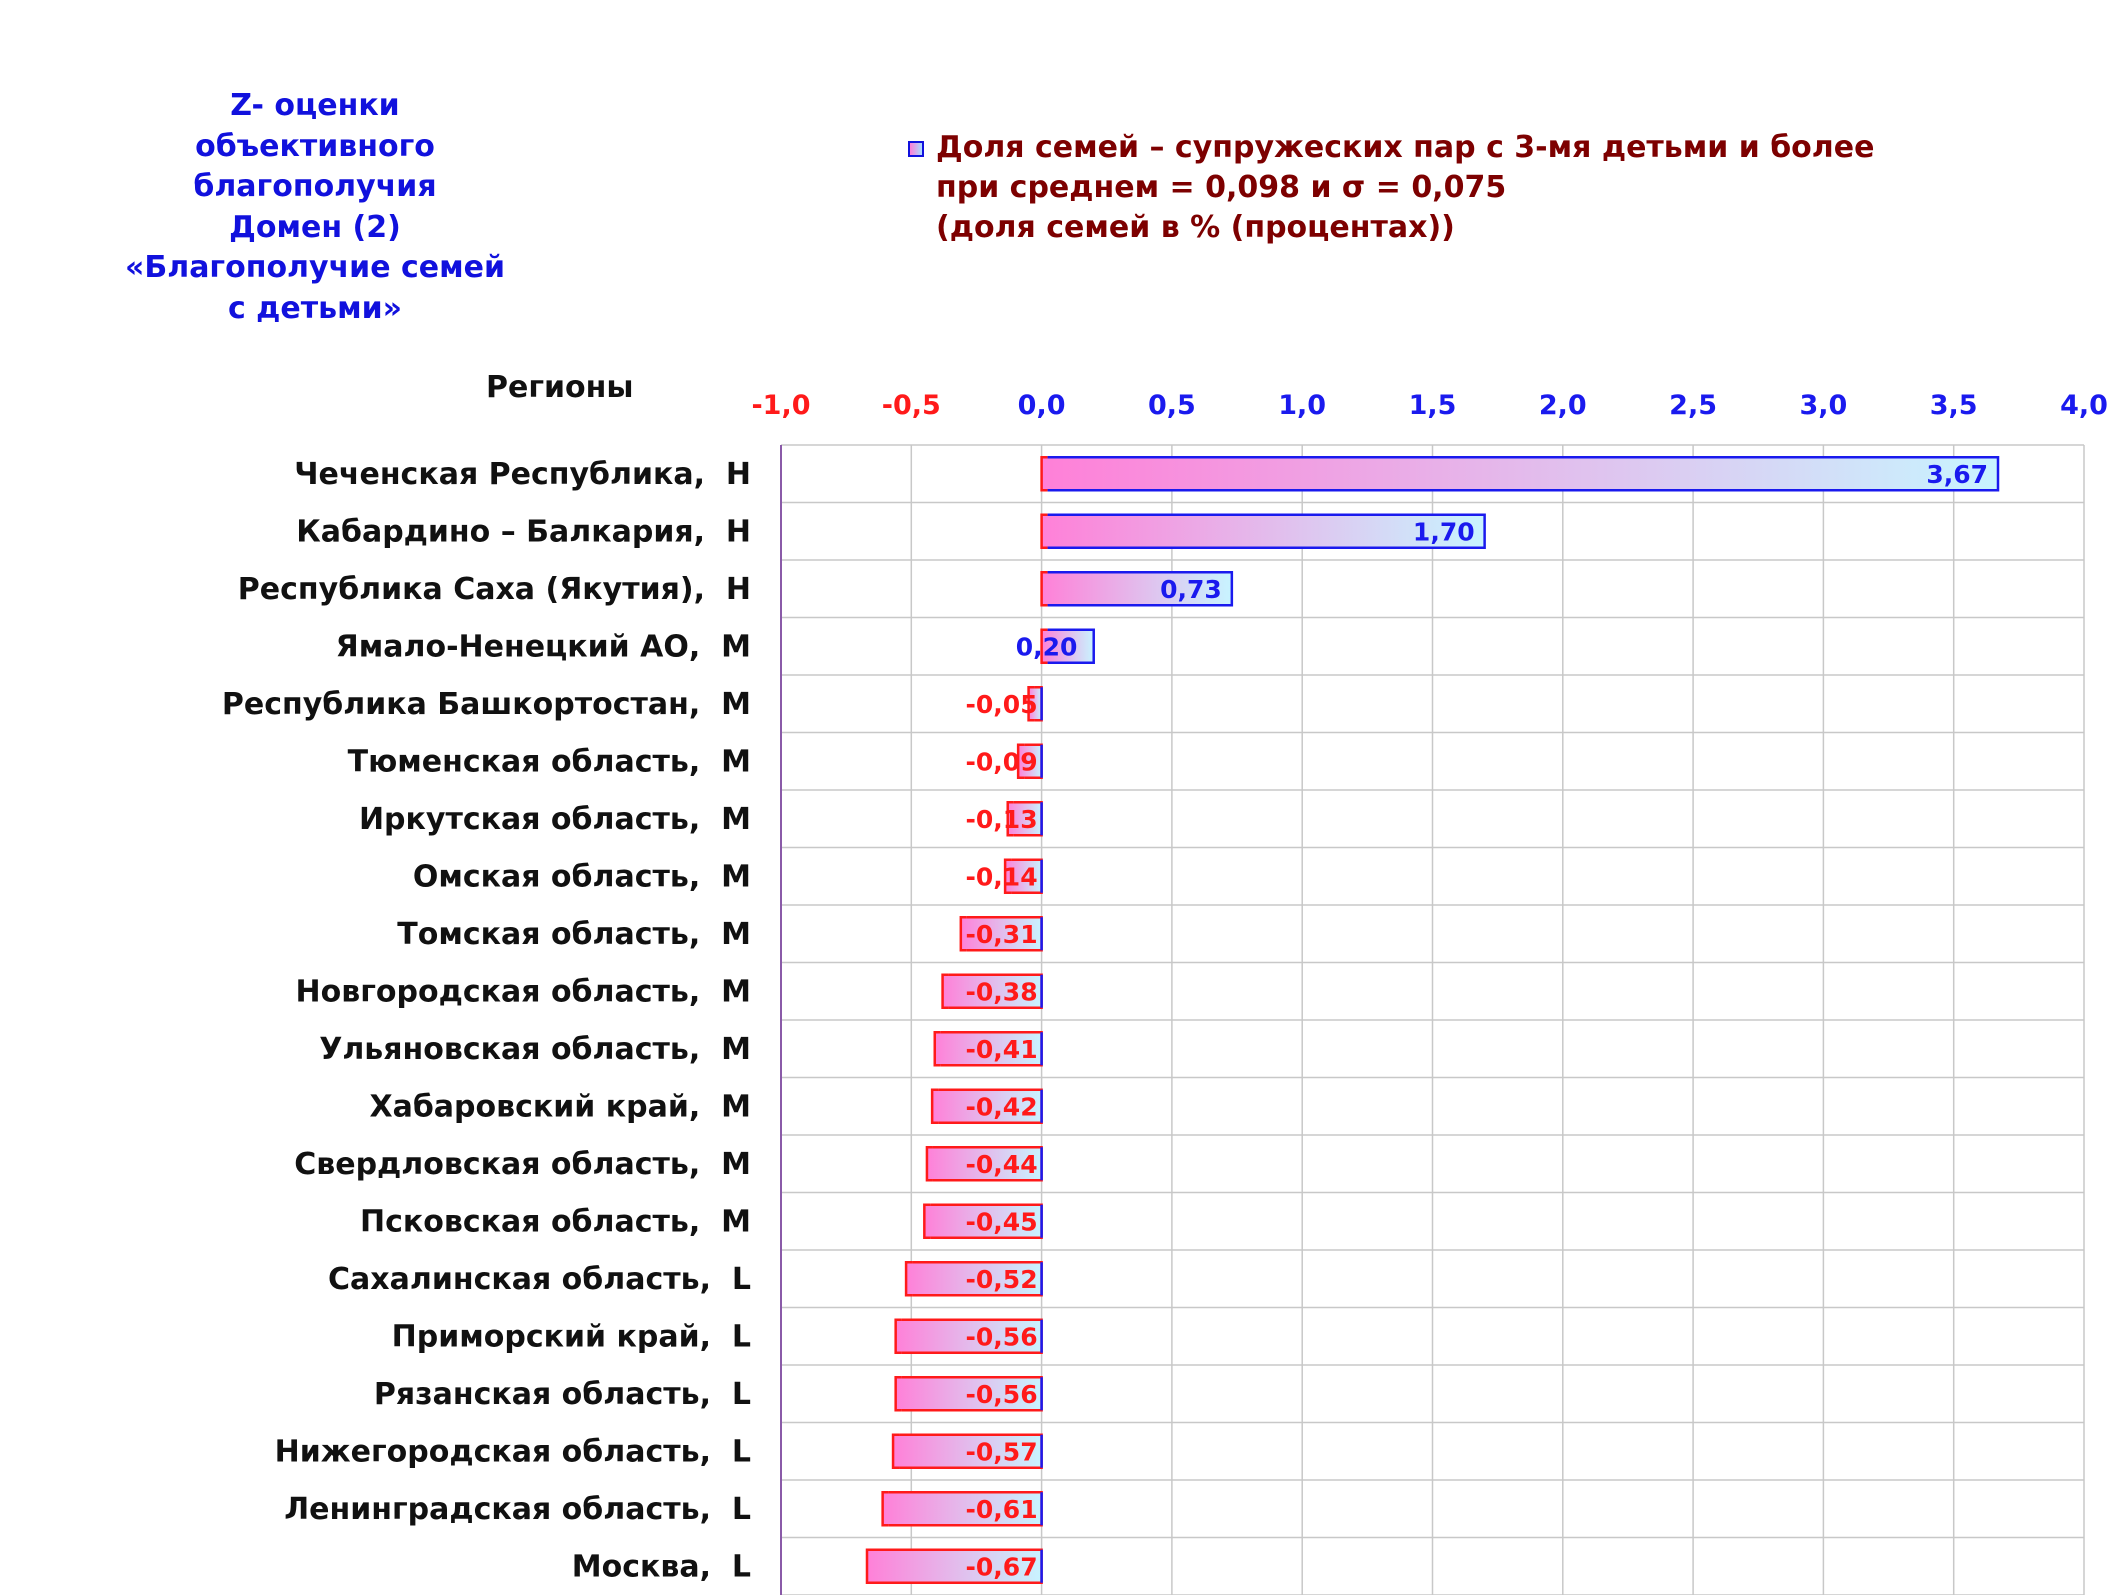  Describe the element at coordinates (562, 1394) in the screenshot. I see `category-label: Рязанская область, L` at that location.